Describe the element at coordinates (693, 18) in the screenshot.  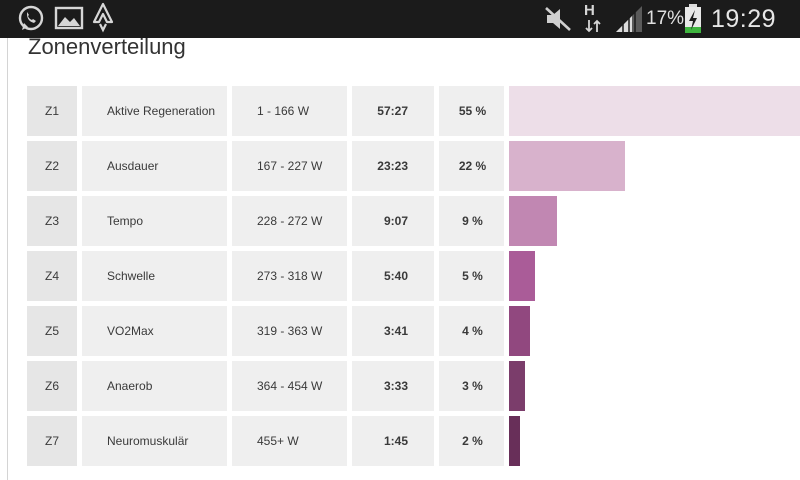
I see `battery-charging-icon` at that location.